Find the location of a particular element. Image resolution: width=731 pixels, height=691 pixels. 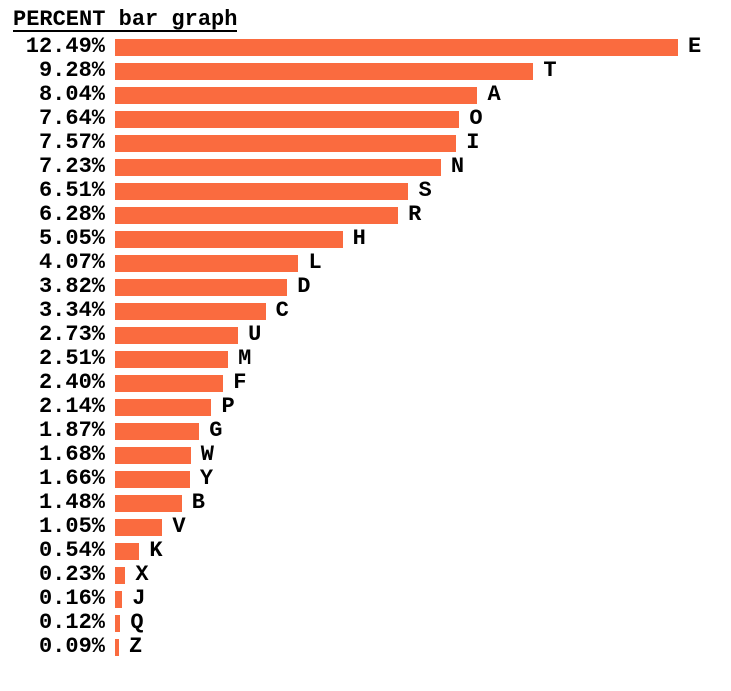

value-label: 1.87% is located at coordinates (71, 430).